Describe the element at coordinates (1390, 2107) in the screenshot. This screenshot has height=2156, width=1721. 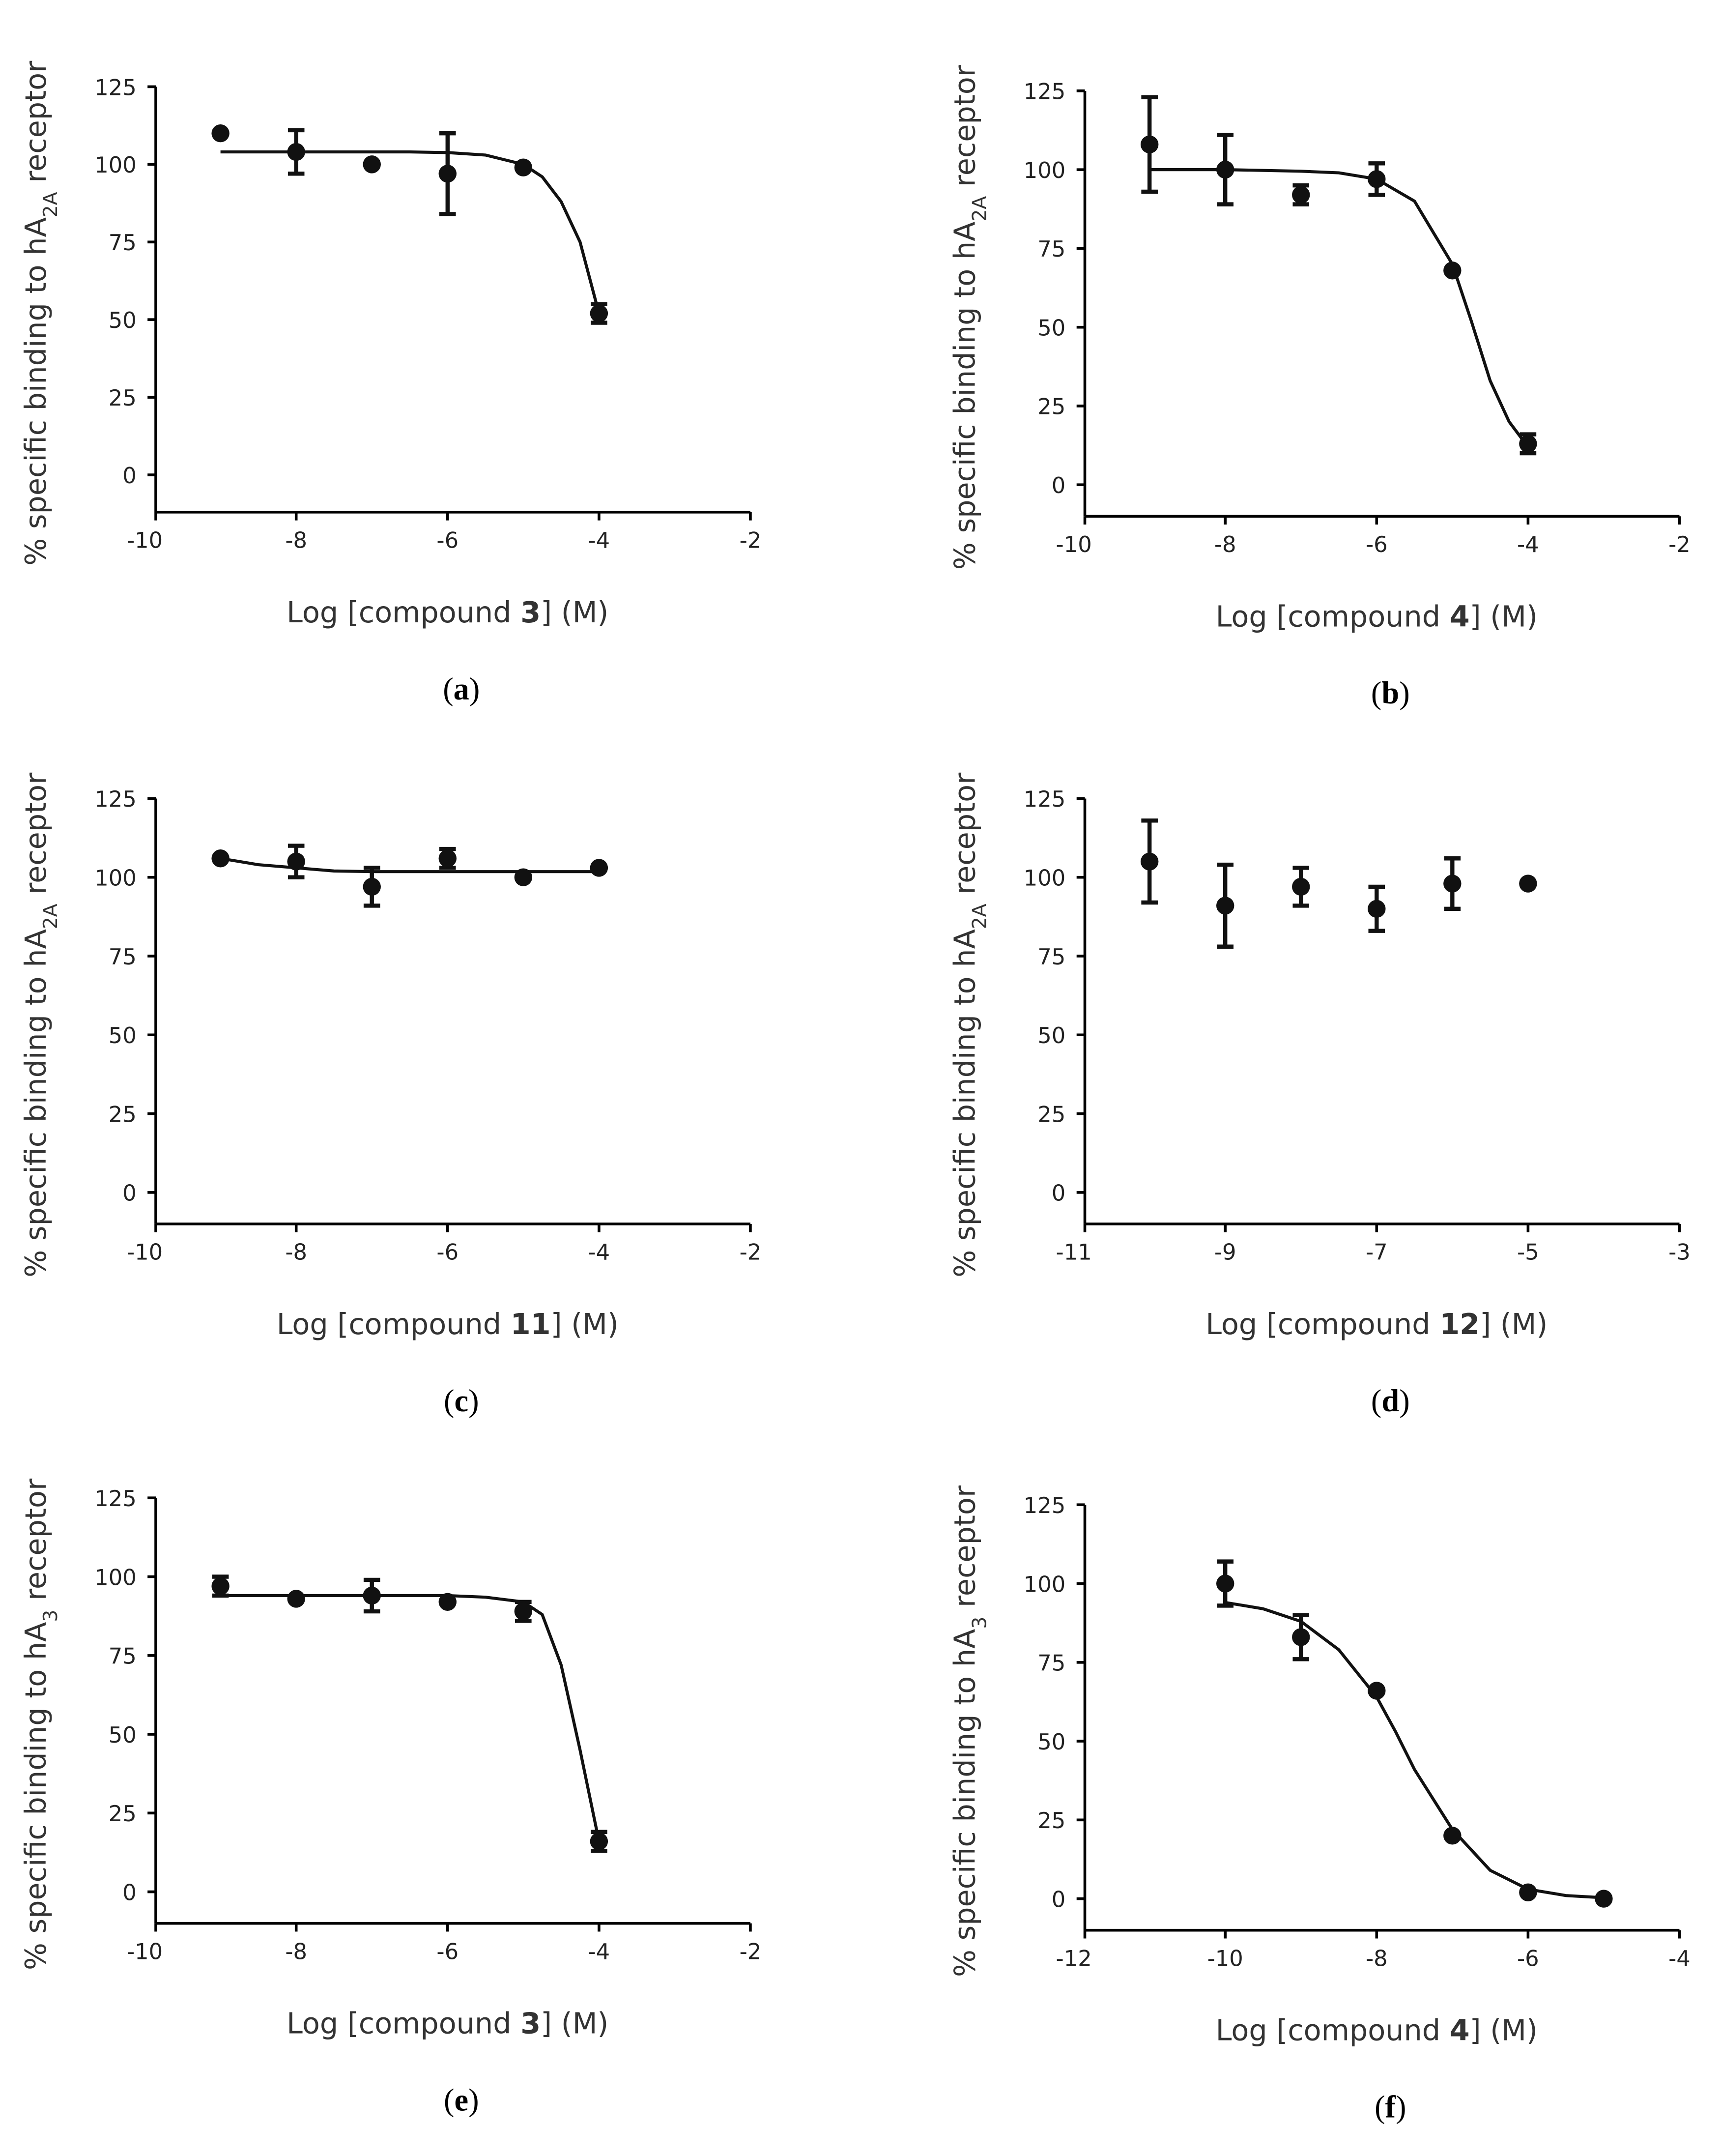
I see `panel-label: (f)` at that location.